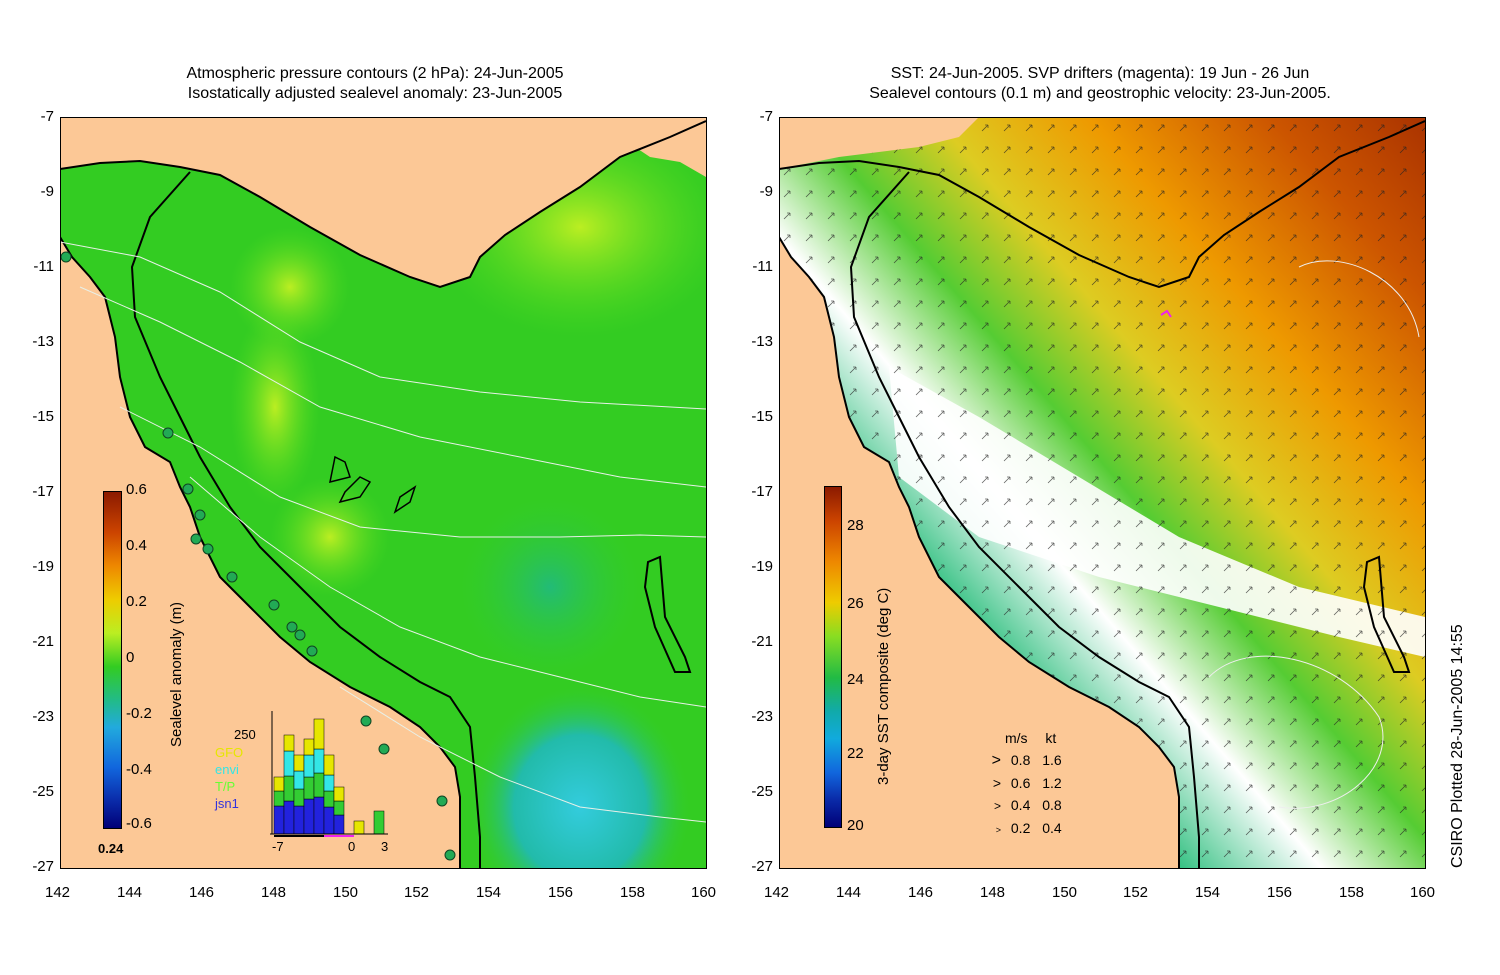 The height and width of the screenshot is (975, 1500). I want to click on right-ytick-9: -25, so click(762, 791).